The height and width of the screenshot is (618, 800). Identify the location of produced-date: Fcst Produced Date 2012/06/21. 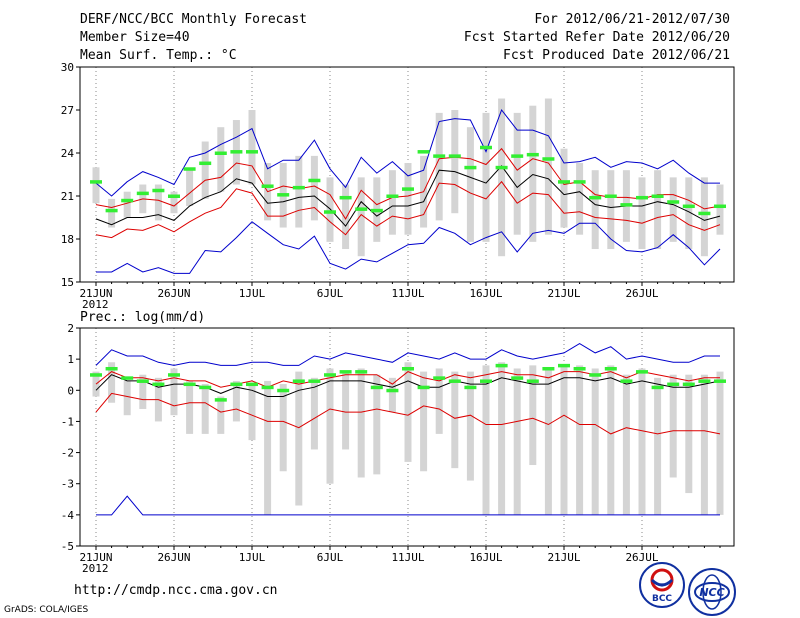
(616, 55).